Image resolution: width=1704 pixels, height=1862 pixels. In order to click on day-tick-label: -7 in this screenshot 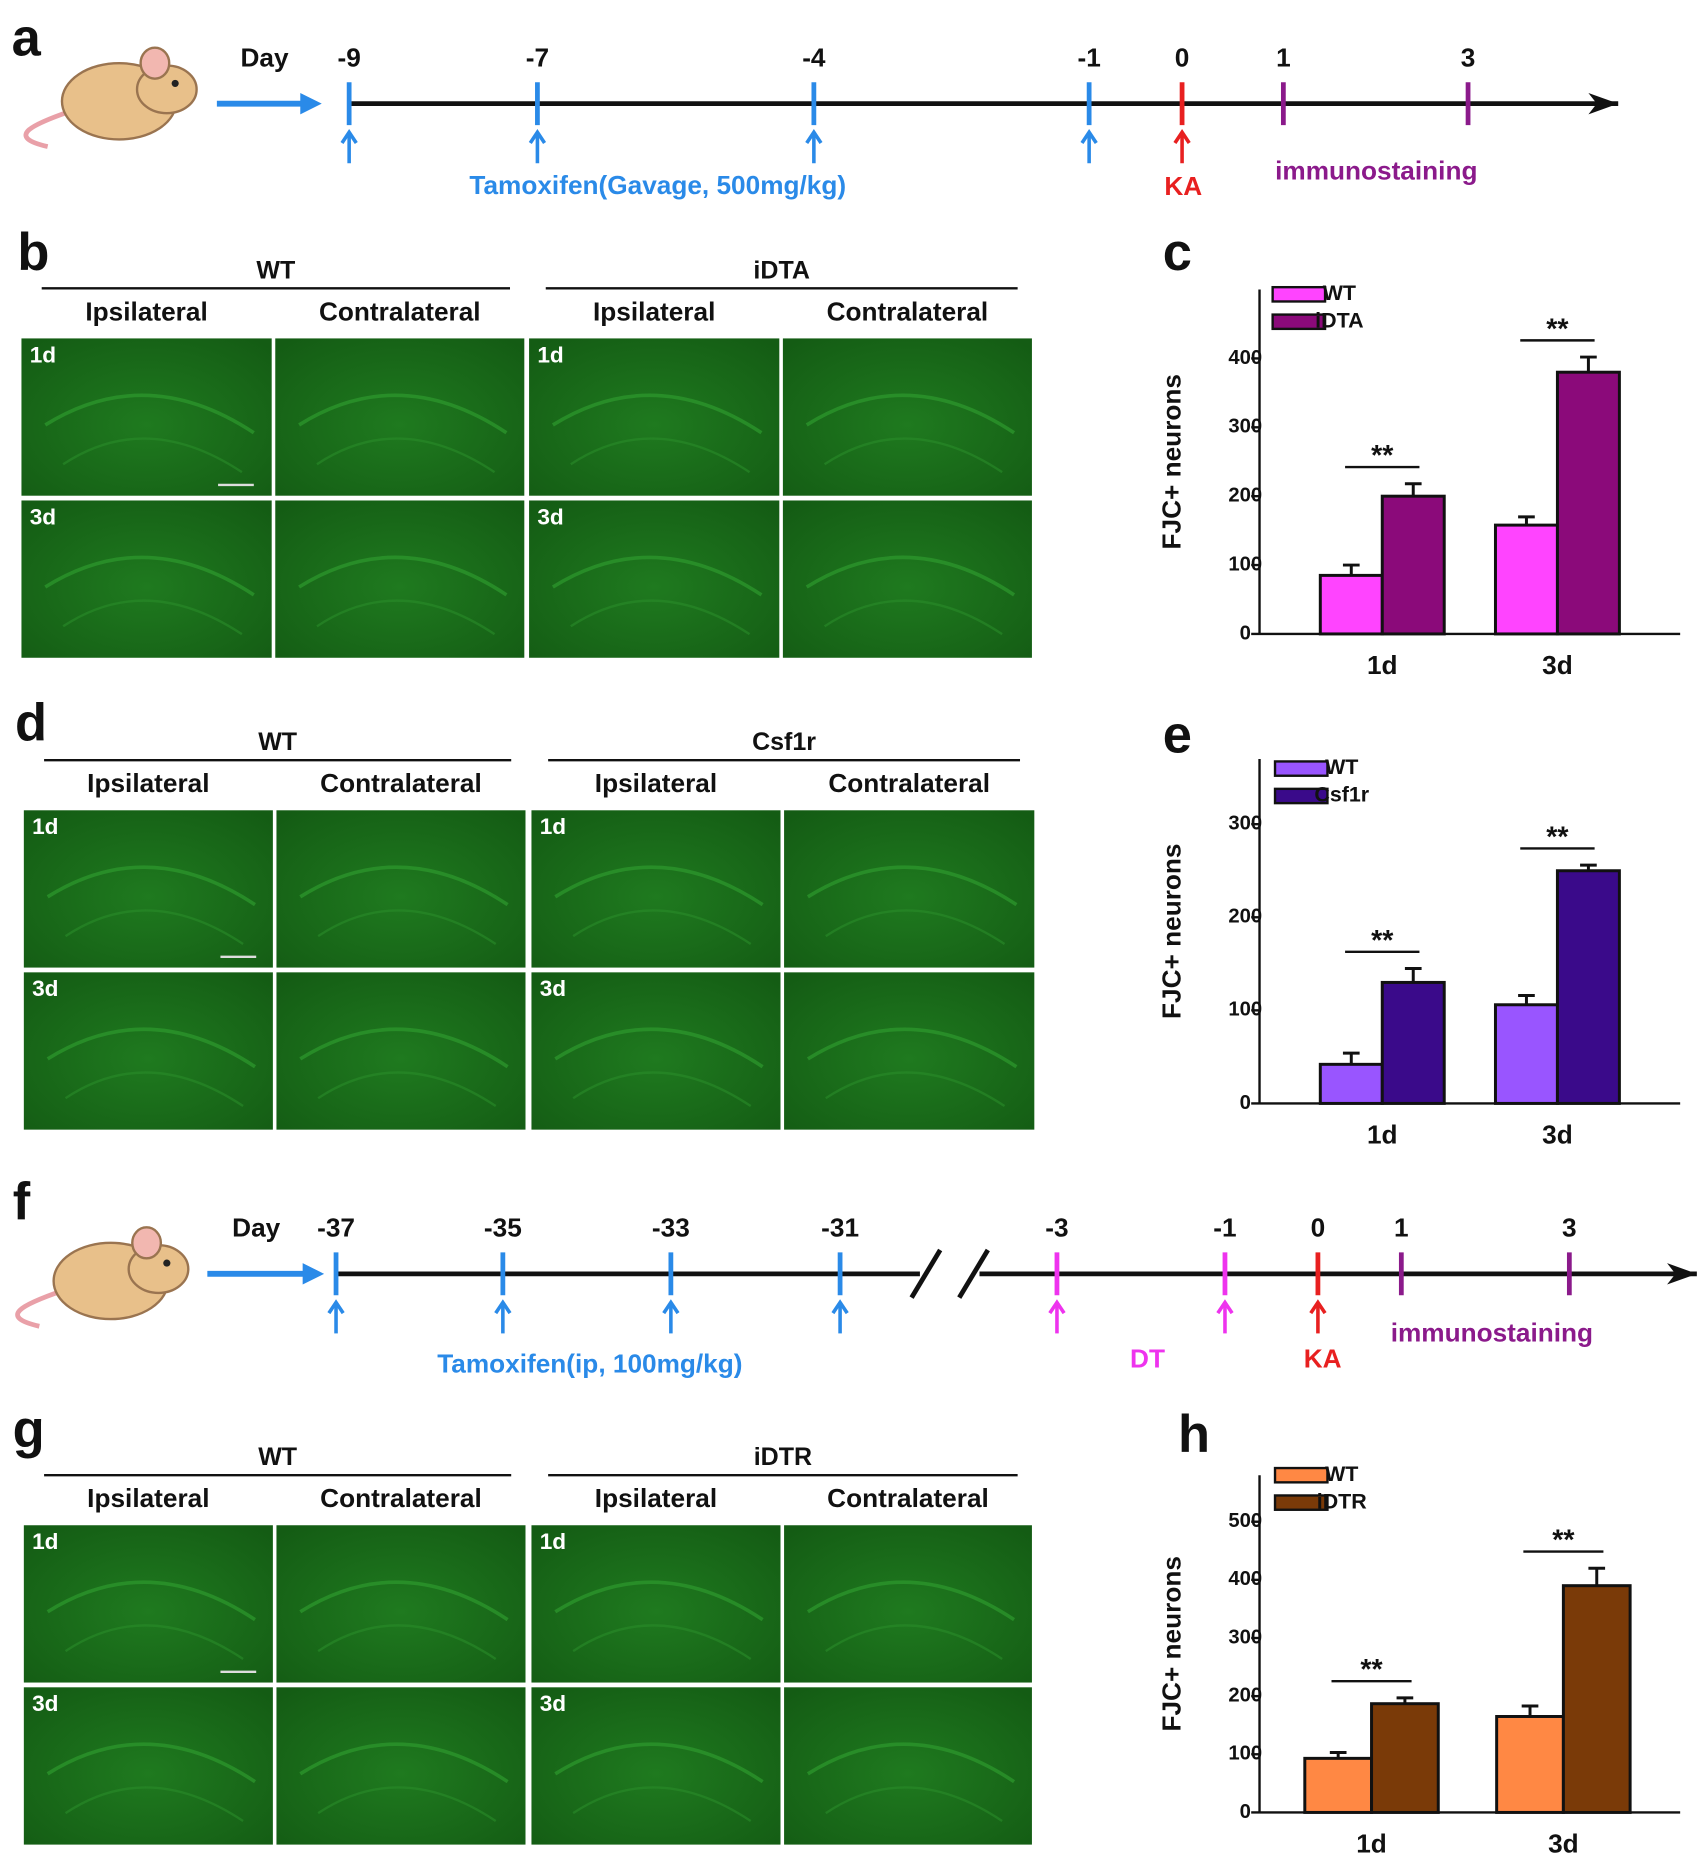, I will do `click(537, 58)`.